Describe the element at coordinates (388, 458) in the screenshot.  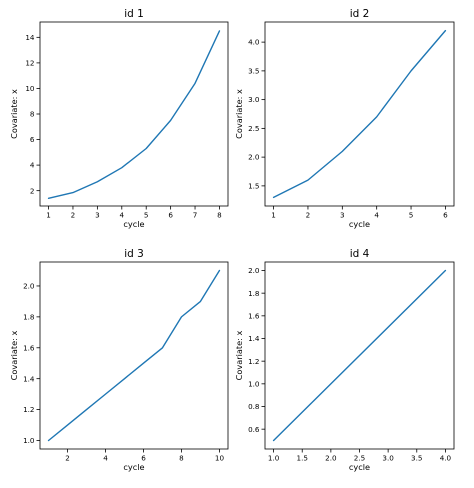
I see `x-tick-label: 3.0` at that location.